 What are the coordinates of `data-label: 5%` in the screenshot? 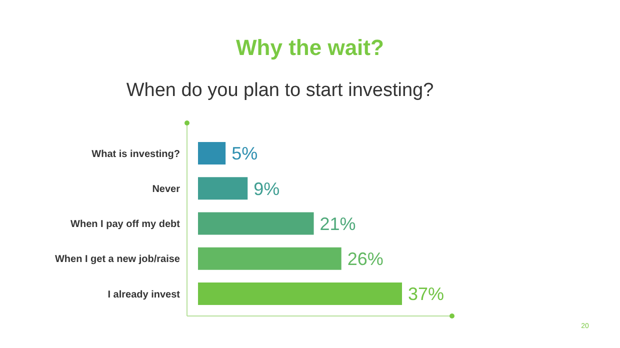 It's located at (245, 154).